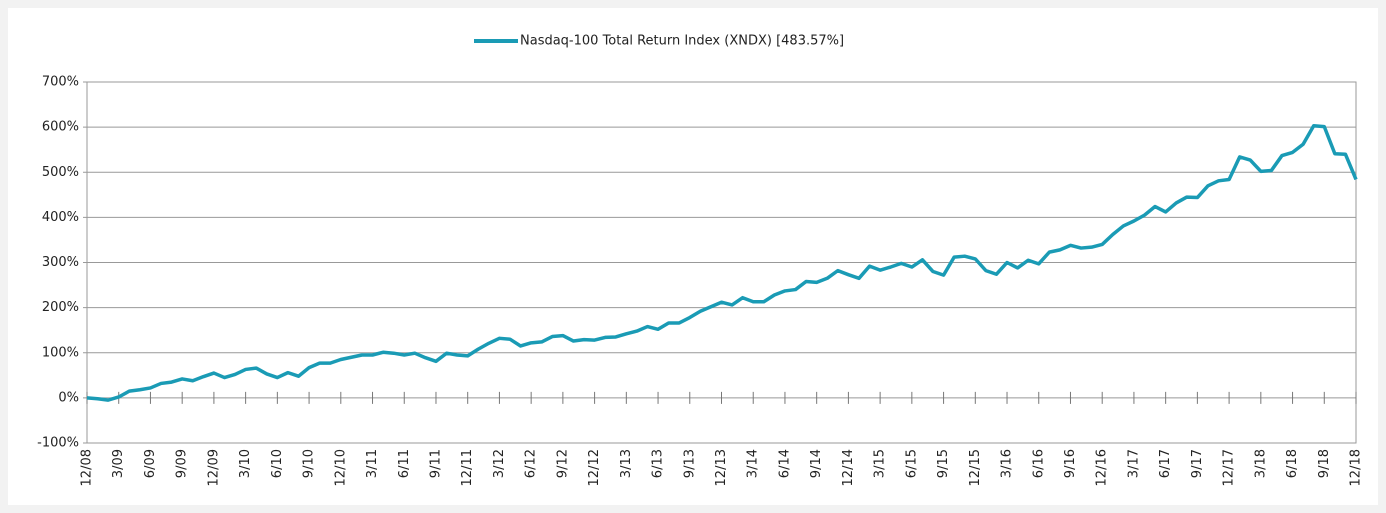  What do you see at coordinates (1070, 463) in the screenshot?
I see `x-tick-label: 9/16` at bounding box center [1070, 463].